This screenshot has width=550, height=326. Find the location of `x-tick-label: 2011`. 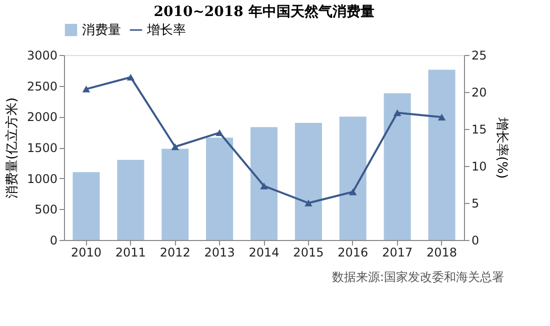

x-tick-label: 2011 is located at coordinates (130, 253).